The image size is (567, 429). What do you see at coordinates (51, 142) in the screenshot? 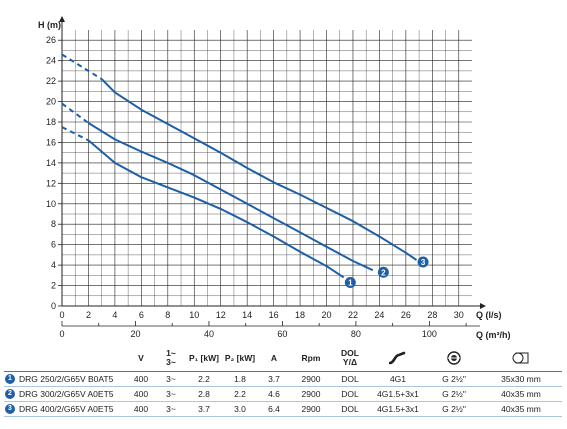
I see `y-tick-label: 16` at bounding box center [51, 142].